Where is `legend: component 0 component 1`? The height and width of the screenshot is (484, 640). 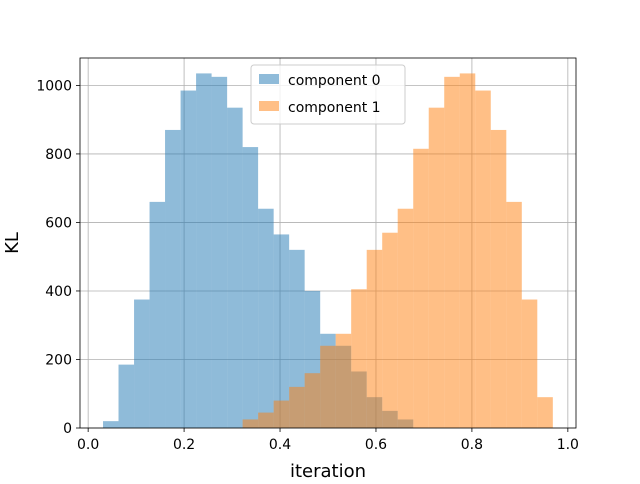
legend: component 0 component 1 is located at coordinates (328, 94).